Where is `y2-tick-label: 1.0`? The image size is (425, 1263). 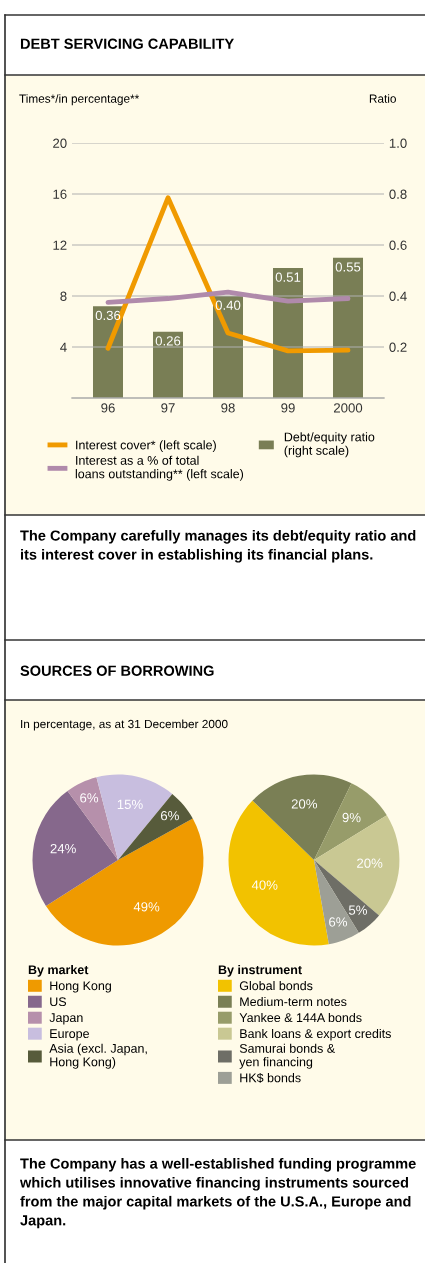
y2-tick-label: 1.0 is located at coordinates (398, 143).